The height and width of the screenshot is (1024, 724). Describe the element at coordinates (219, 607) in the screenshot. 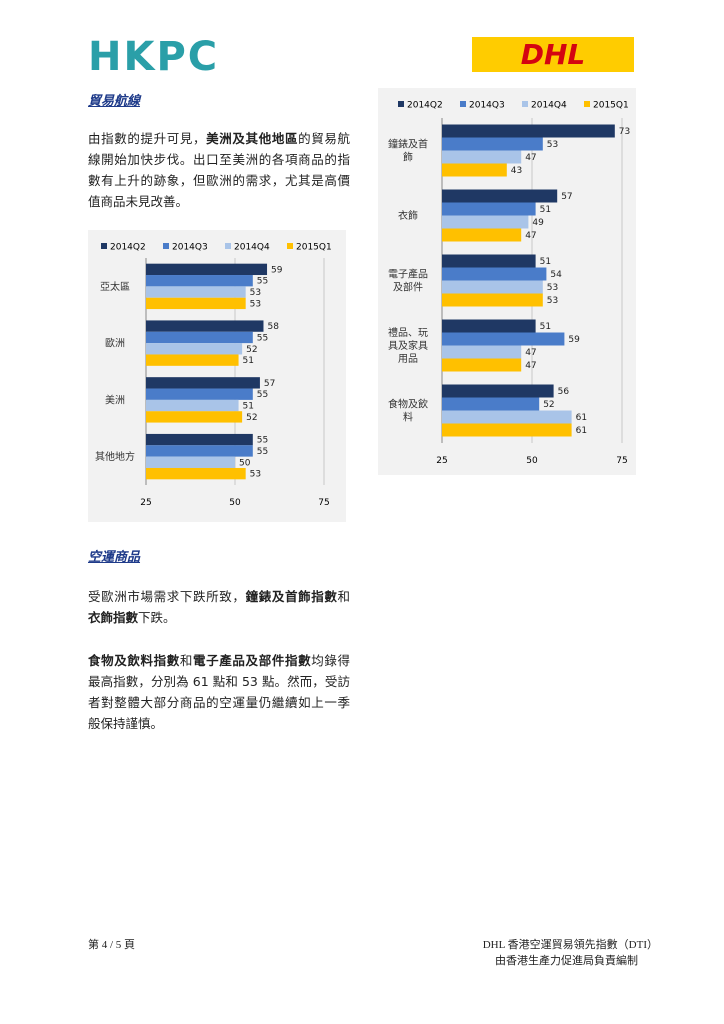

I see `paragraph: 受歐洲市場需求下跌所致，鐘錶及首飾指數和衣飾指數下跌。` at that location.